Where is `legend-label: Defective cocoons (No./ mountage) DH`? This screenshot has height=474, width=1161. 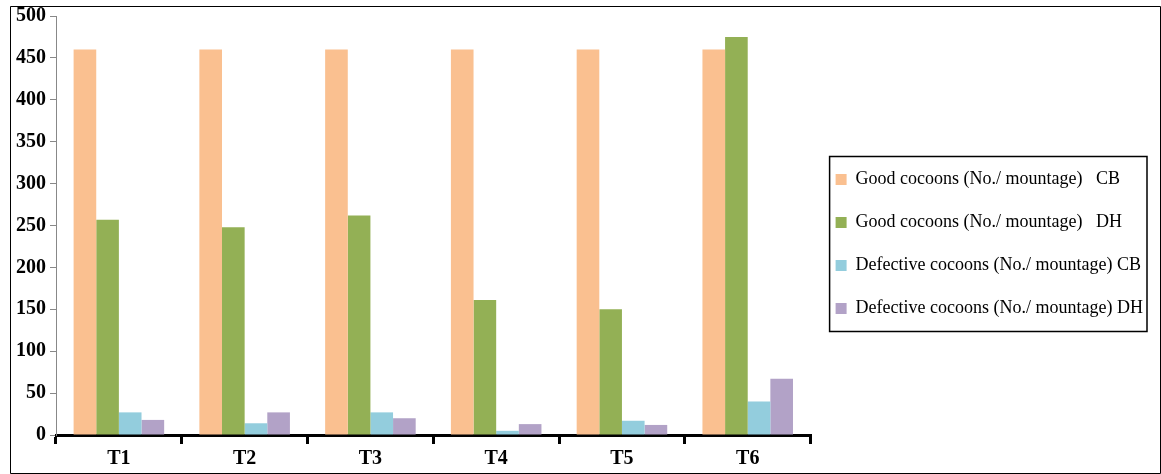 legend-label: Defective cocoons (No./ mountage) DH is located at coordinates (999, 308).